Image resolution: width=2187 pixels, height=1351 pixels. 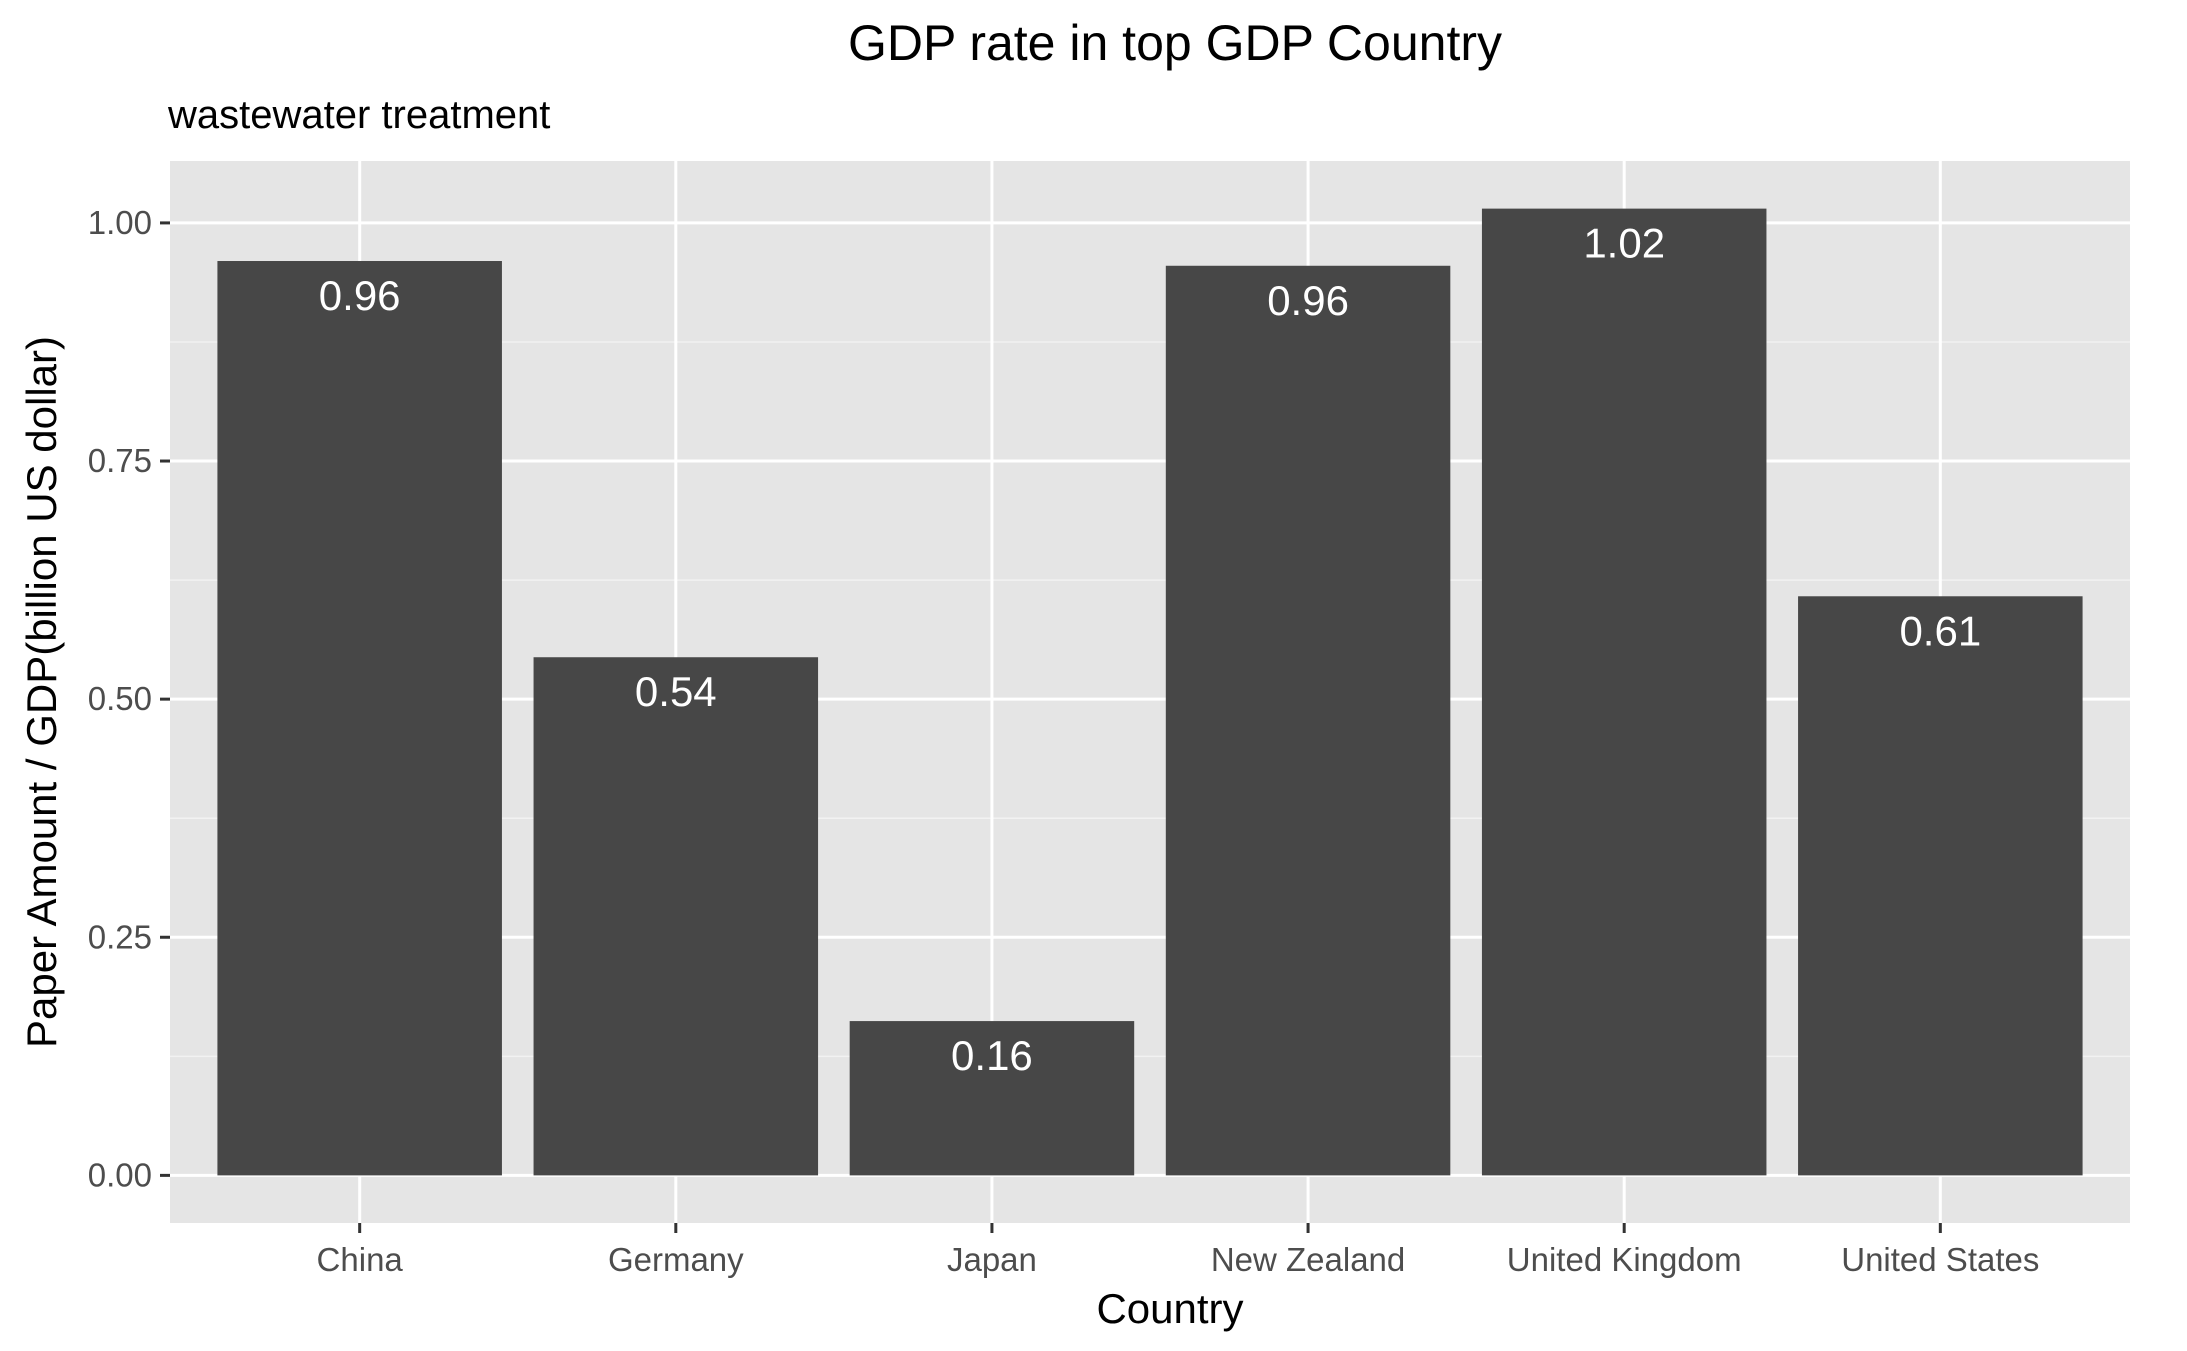 I want to click on x-tick-label: United States, so click(x=1940, y=1259).